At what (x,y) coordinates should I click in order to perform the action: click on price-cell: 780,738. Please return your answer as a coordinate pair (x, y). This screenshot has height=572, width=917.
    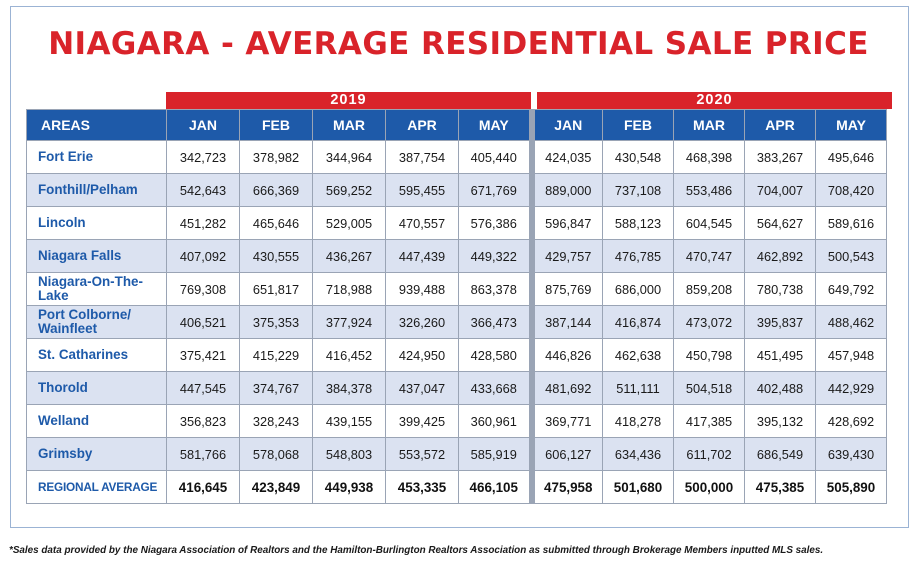
    Looking at the image, I should click on (780, 289).